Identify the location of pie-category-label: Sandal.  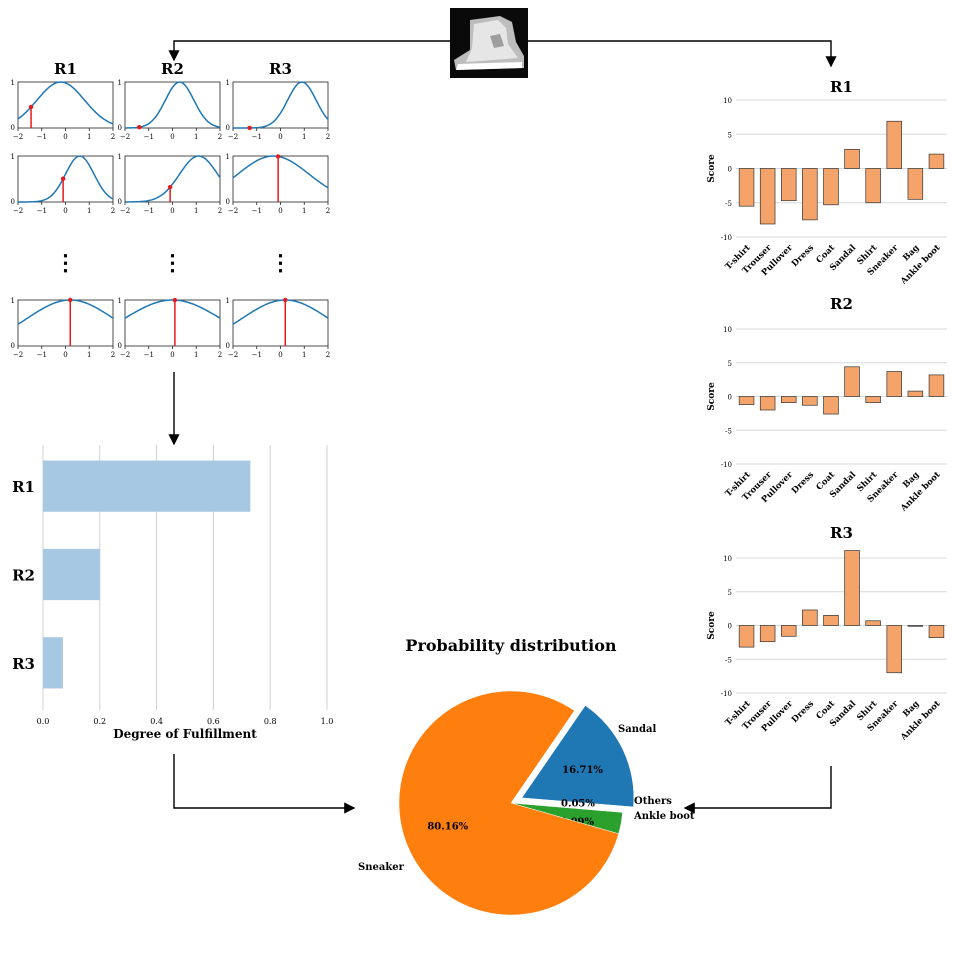
(637, 729).